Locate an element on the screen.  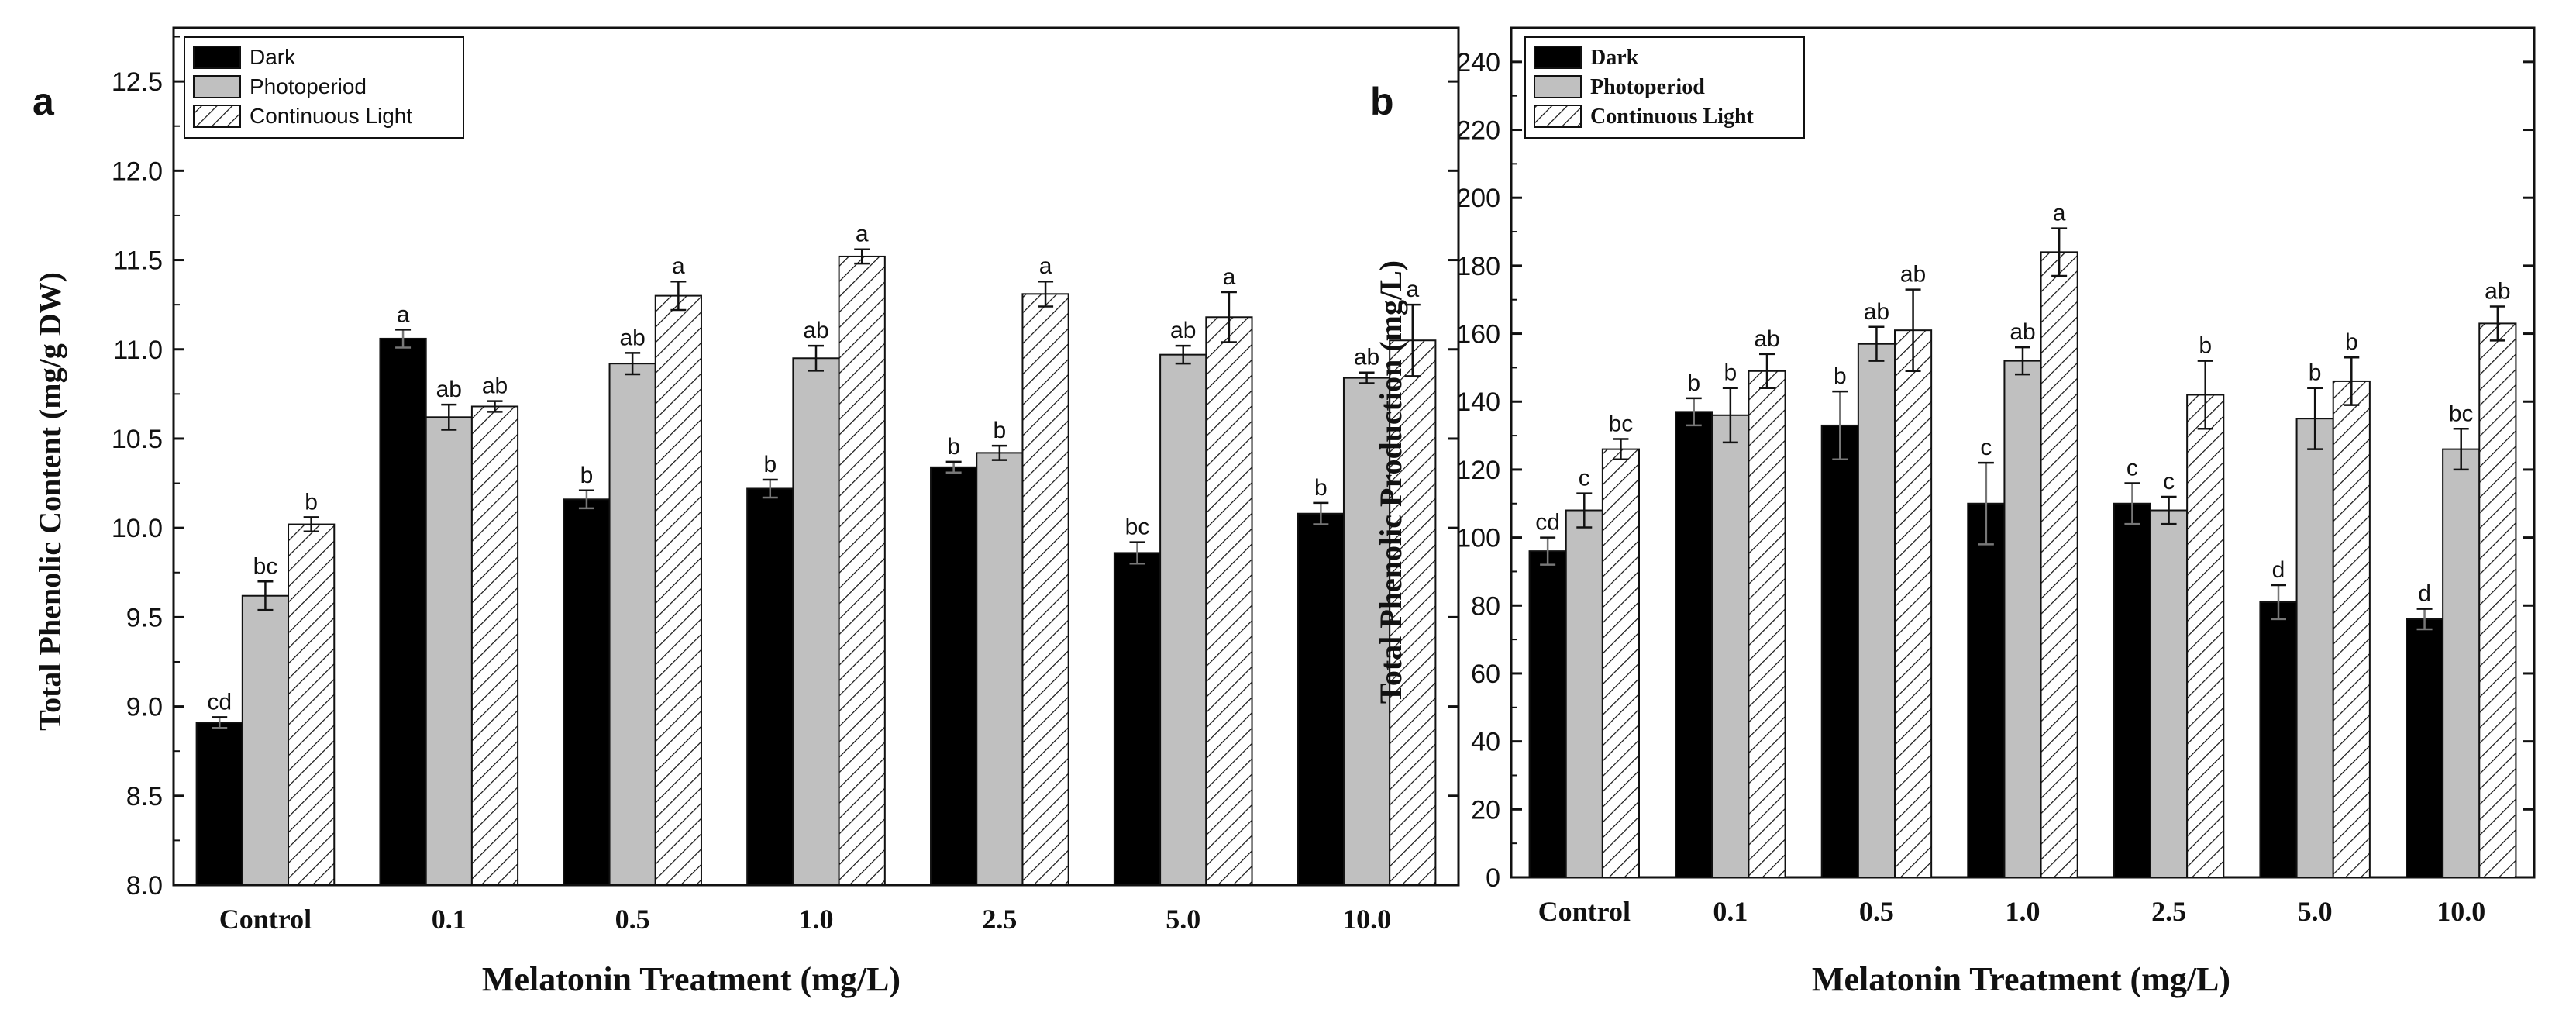
y-tick-label: 9.5 is located at coordinates (144, 617).